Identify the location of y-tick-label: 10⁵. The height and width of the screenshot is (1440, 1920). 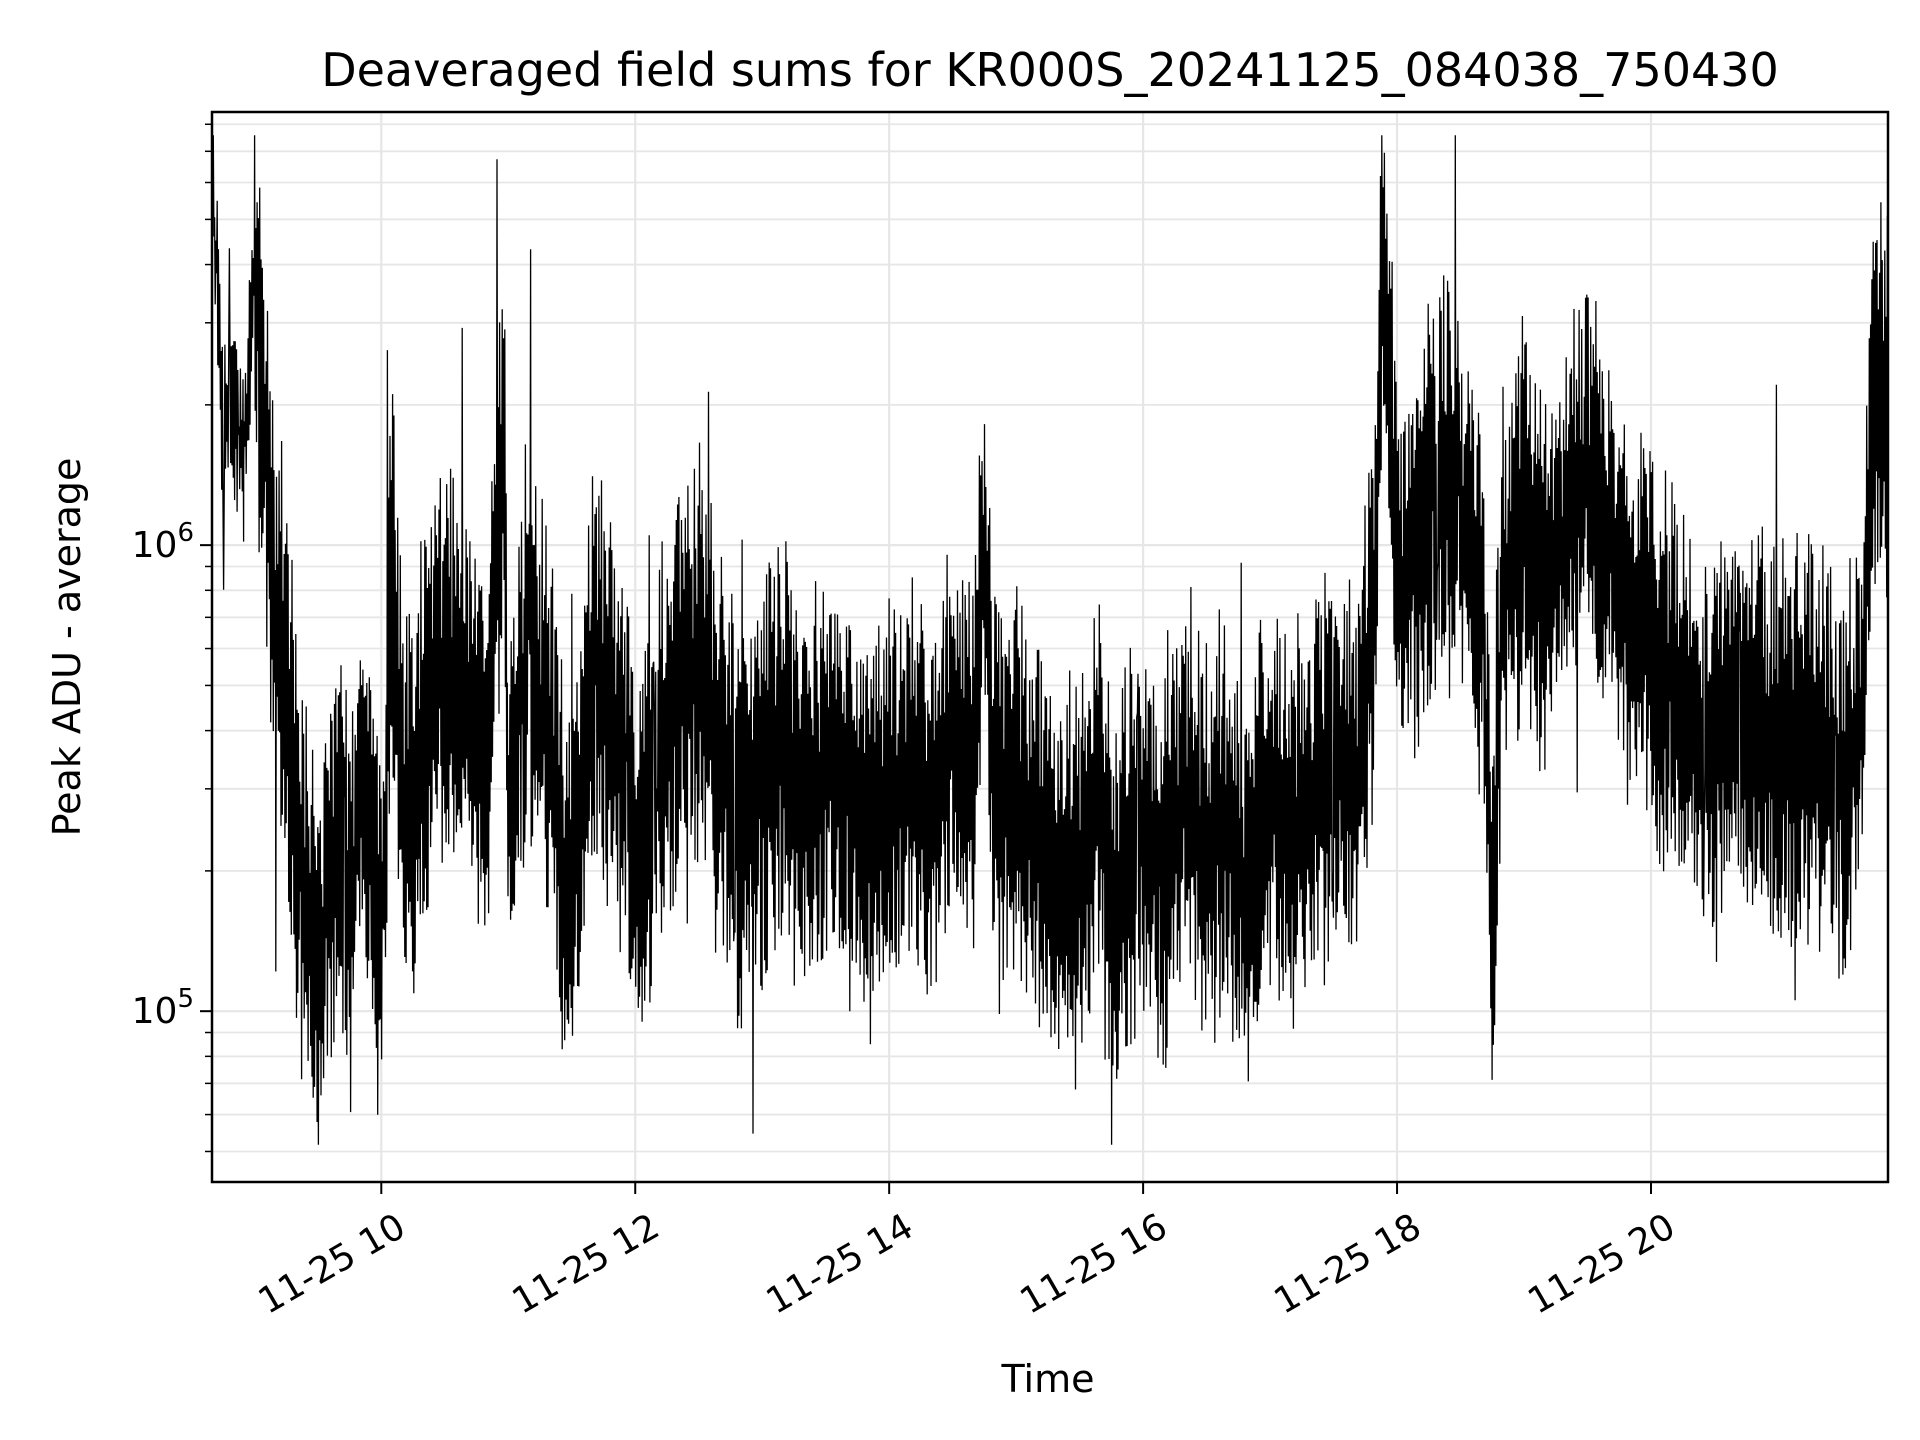
(163, 1008).